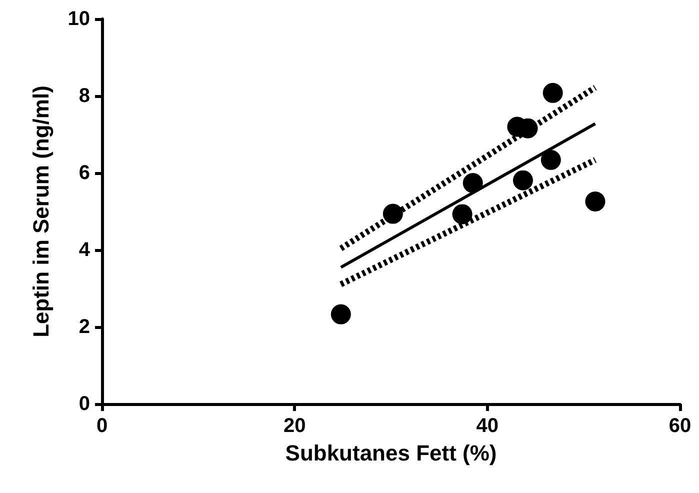 The height and width of the screenshot is (493, 699). Describe the element at coordinates (84, 250) in the screenshot. I see `y-tick-label: 4` at that location.